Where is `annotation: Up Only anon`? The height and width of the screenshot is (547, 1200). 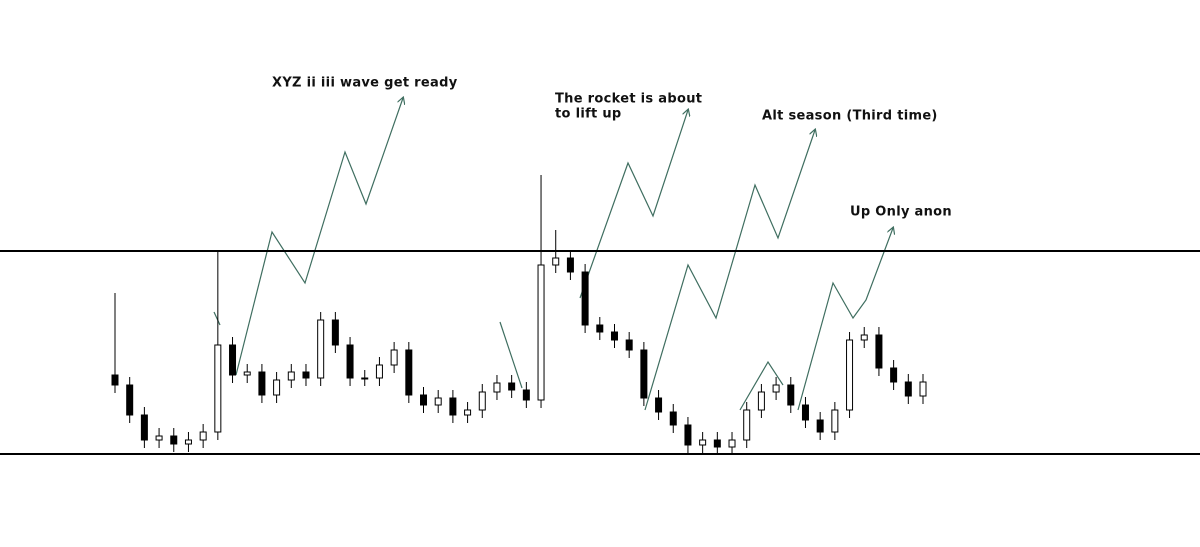 annotation: Up Only anon is located at coordinates (901, 212).